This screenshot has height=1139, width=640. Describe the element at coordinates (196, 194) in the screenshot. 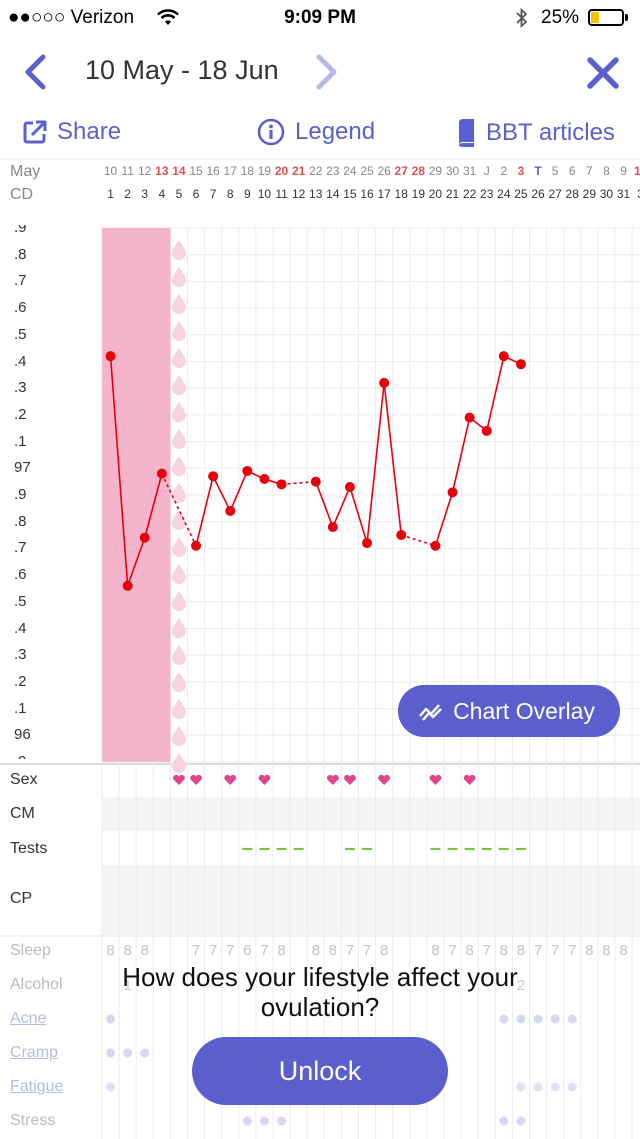

I see `cycle-day-cell: 6` at that location.